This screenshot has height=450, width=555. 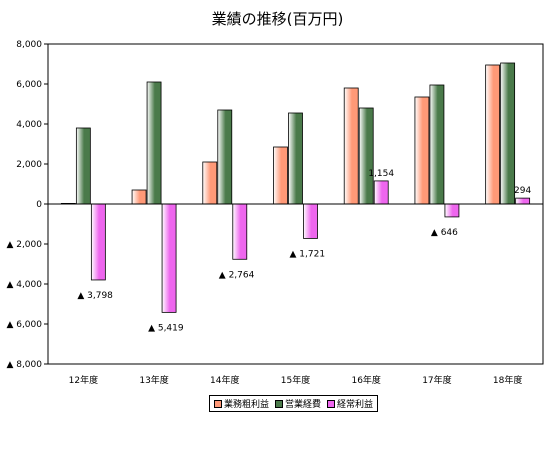 I want to click on y-tick-label: 8,000, so click(x=29, y=45).